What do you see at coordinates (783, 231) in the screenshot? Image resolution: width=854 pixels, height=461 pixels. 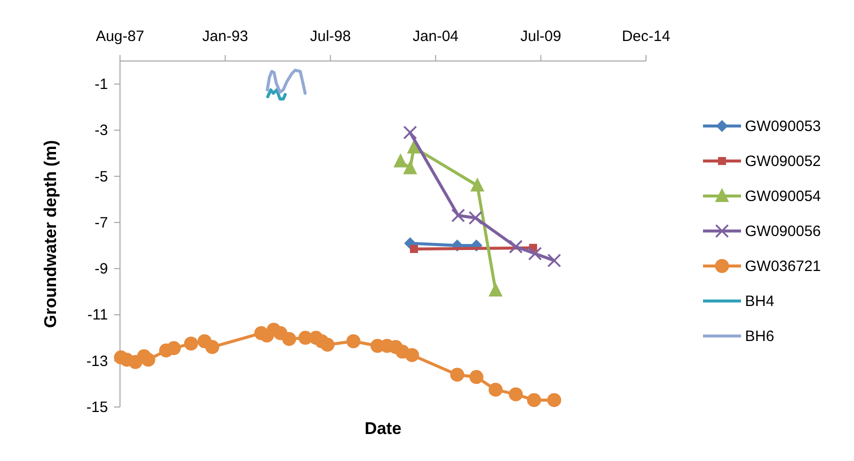 I see `legend-label: GW090056` at bounding box center [783, 231].